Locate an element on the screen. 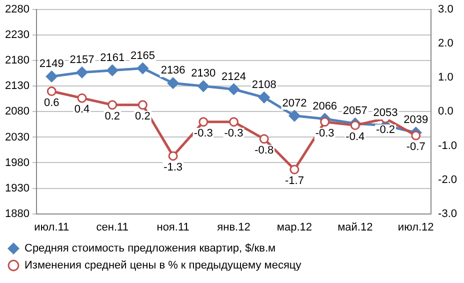 This screenshot has width=464, height=283. data-label: 2124 is located at coordinates (234, 76).